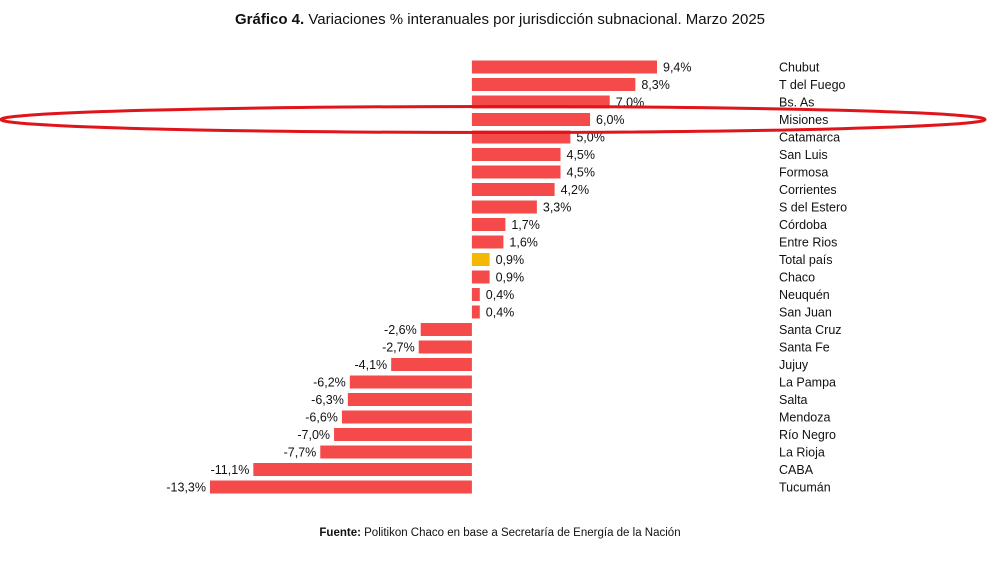 Image resolution: width=1000 pixels, height=570 pixels. I want to click on value-label: -6,2%, so click(329, 382).